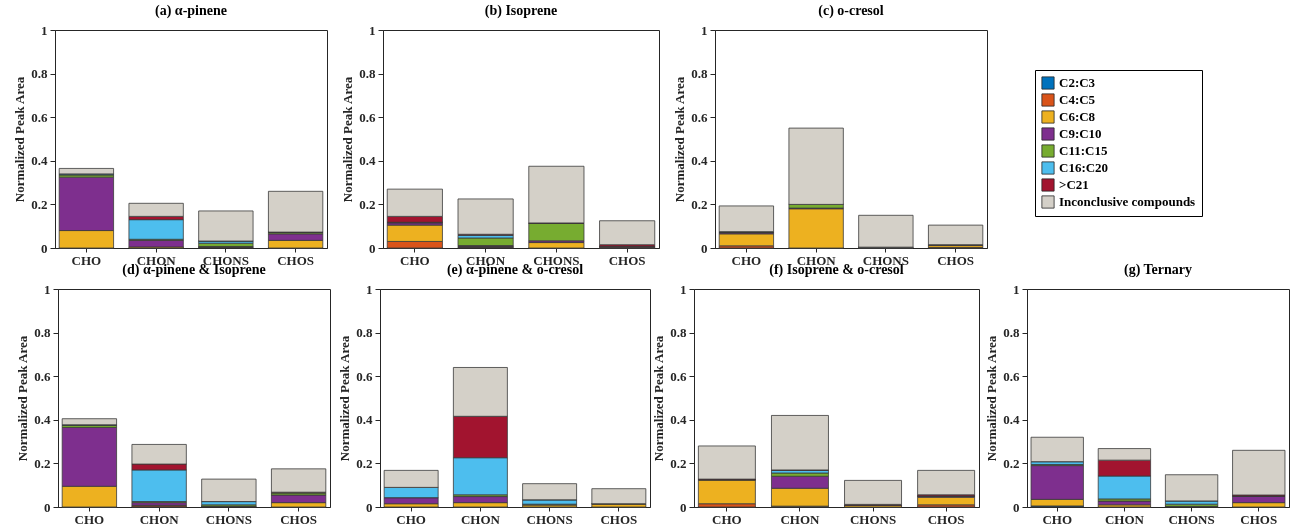 The height and width of the screenshot is (528, 1300). I want to click on chart-title: (a) α-pinene, so click(191, 11).